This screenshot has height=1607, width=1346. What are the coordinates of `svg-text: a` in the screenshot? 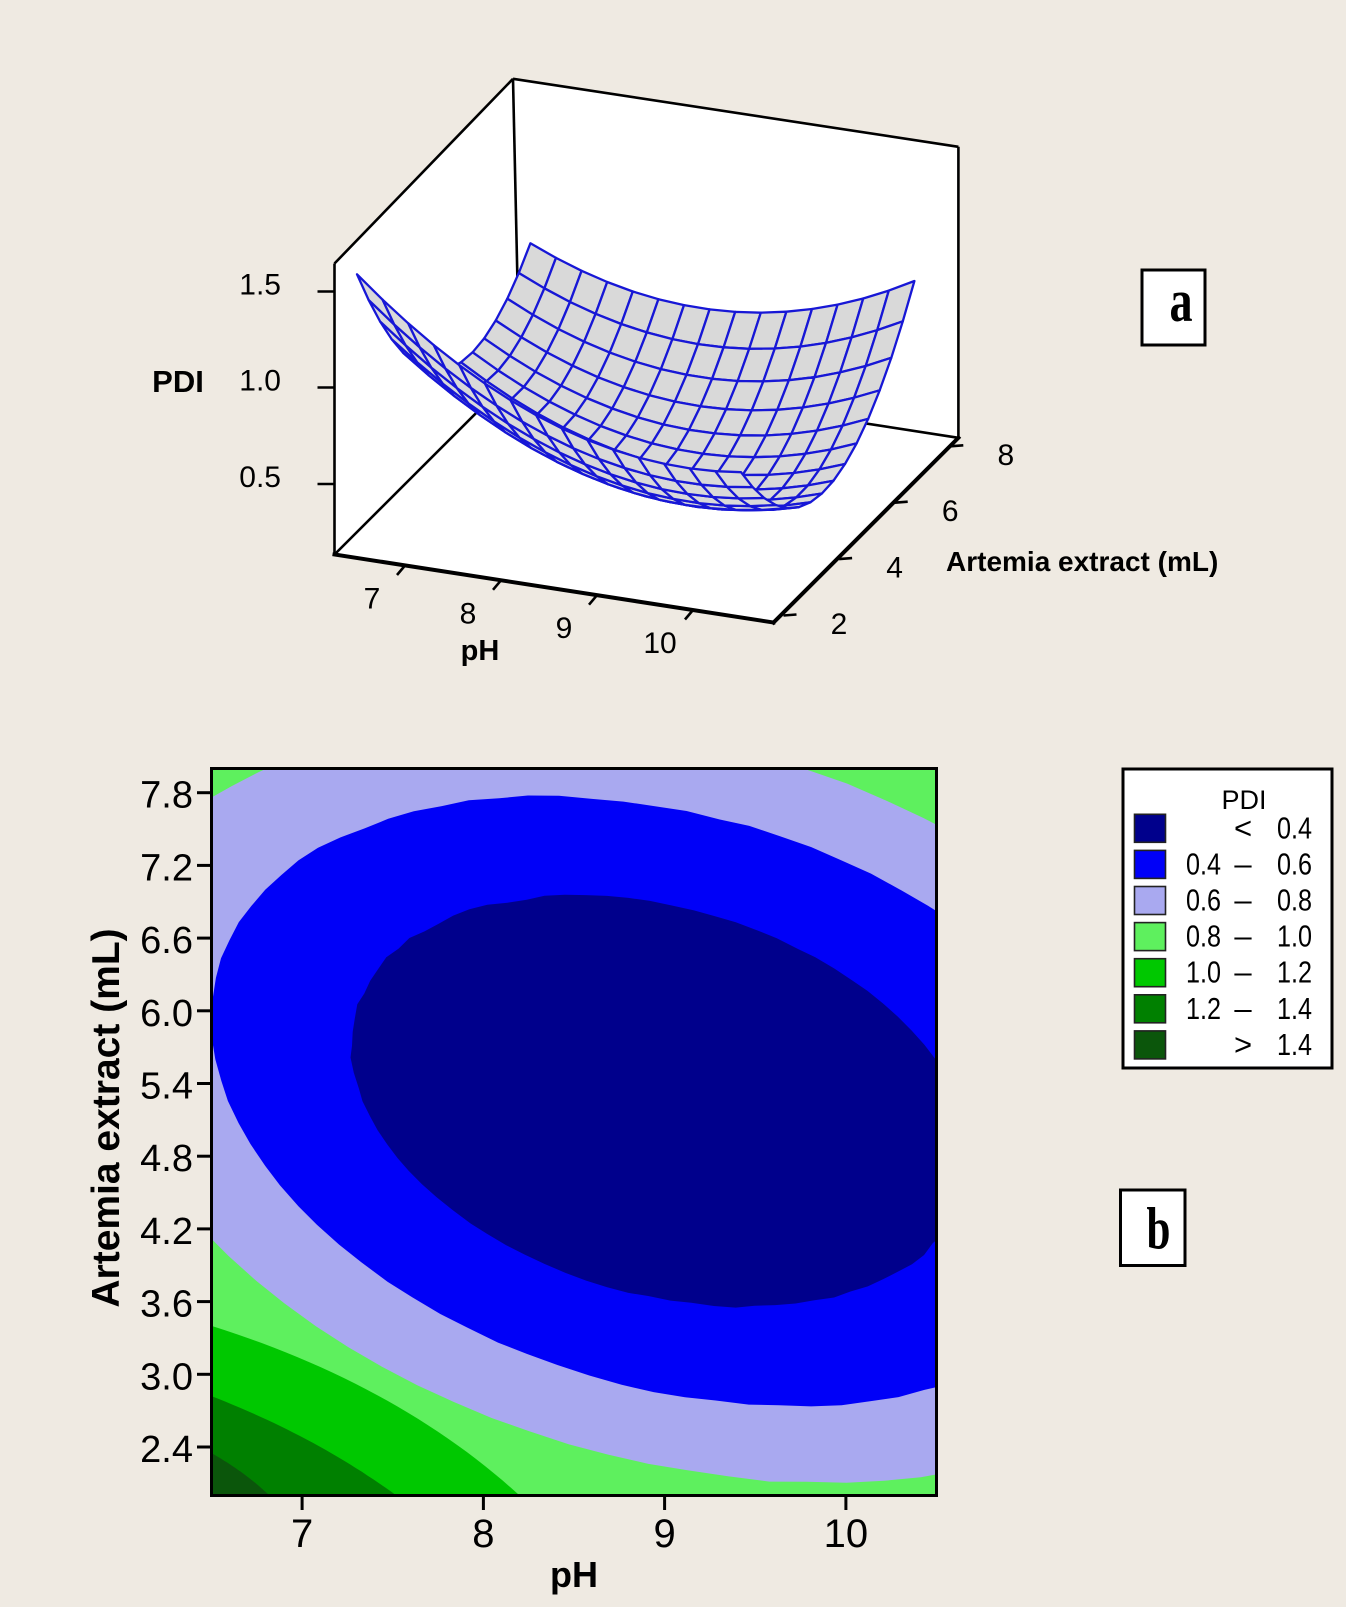 It's located at (1180, 300).